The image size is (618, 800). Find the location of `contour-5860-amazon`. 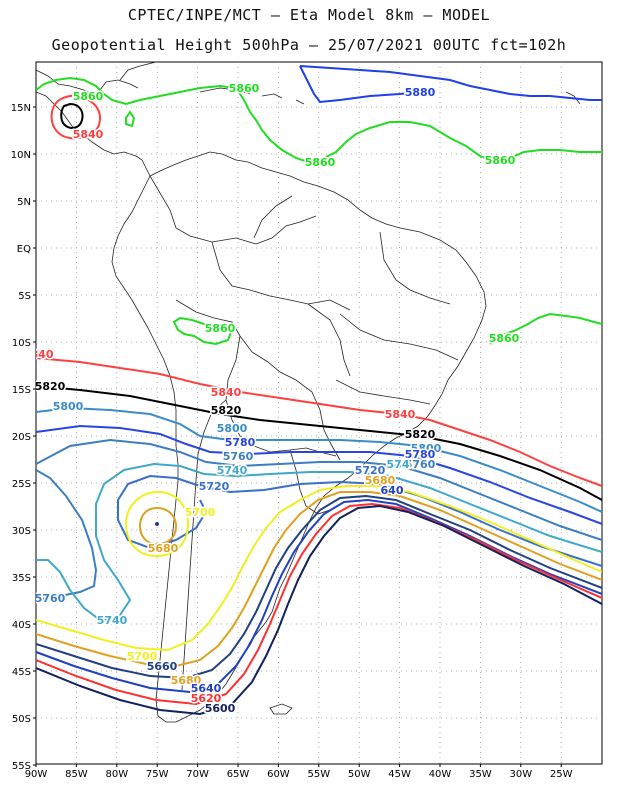

contour-5860-amazon is located at coordinates (203, 331).